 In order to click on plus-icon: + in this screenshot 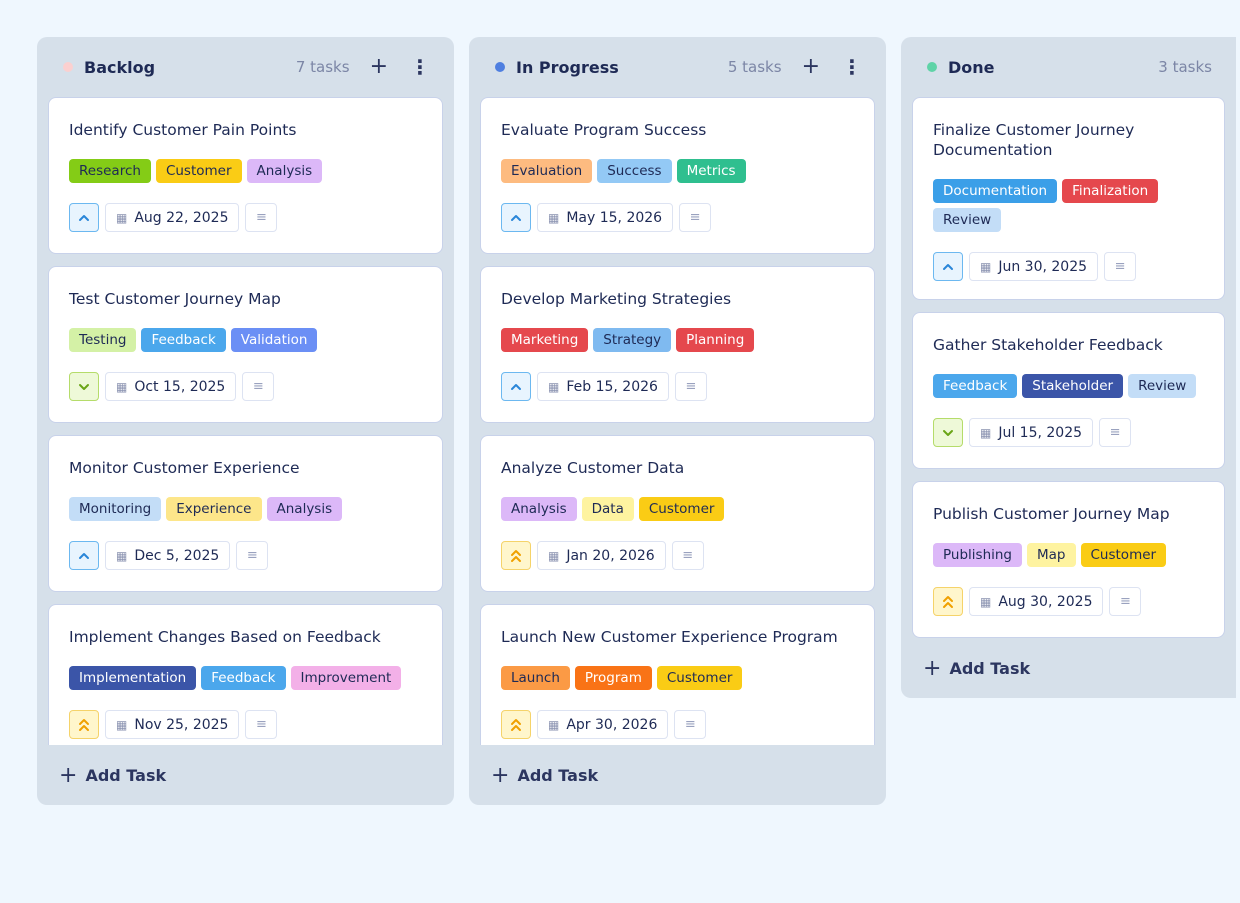, I will do `click(500, 775)`.